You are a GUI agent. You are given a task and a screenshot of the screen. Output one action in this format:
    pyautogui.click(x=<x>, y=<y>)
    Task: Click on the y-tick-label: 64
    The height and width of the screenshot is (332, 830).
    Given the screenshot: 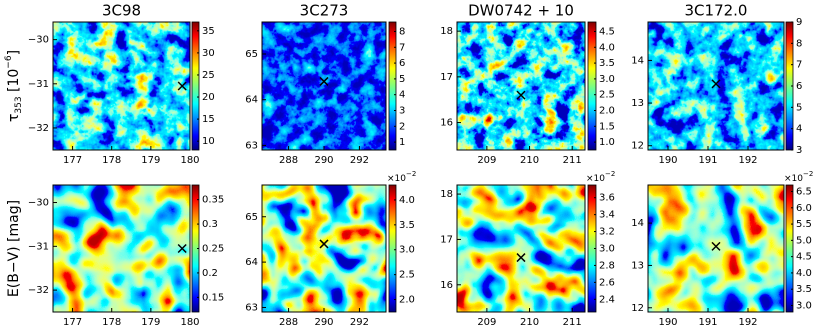 What is the action you would take?
    pyautogui.click(x=251, y=262)
    